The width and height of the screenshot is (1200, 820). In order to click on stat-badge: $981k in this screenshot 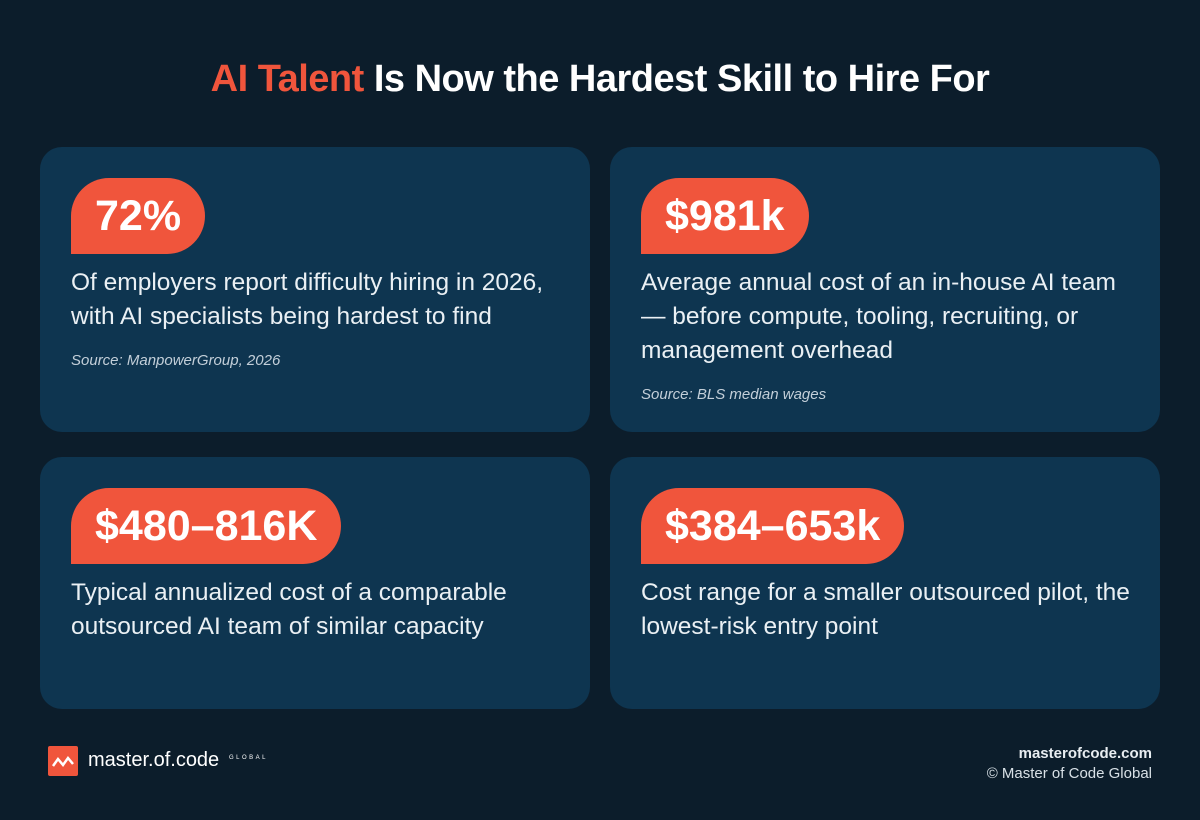, I will do `click(725, 216)`.